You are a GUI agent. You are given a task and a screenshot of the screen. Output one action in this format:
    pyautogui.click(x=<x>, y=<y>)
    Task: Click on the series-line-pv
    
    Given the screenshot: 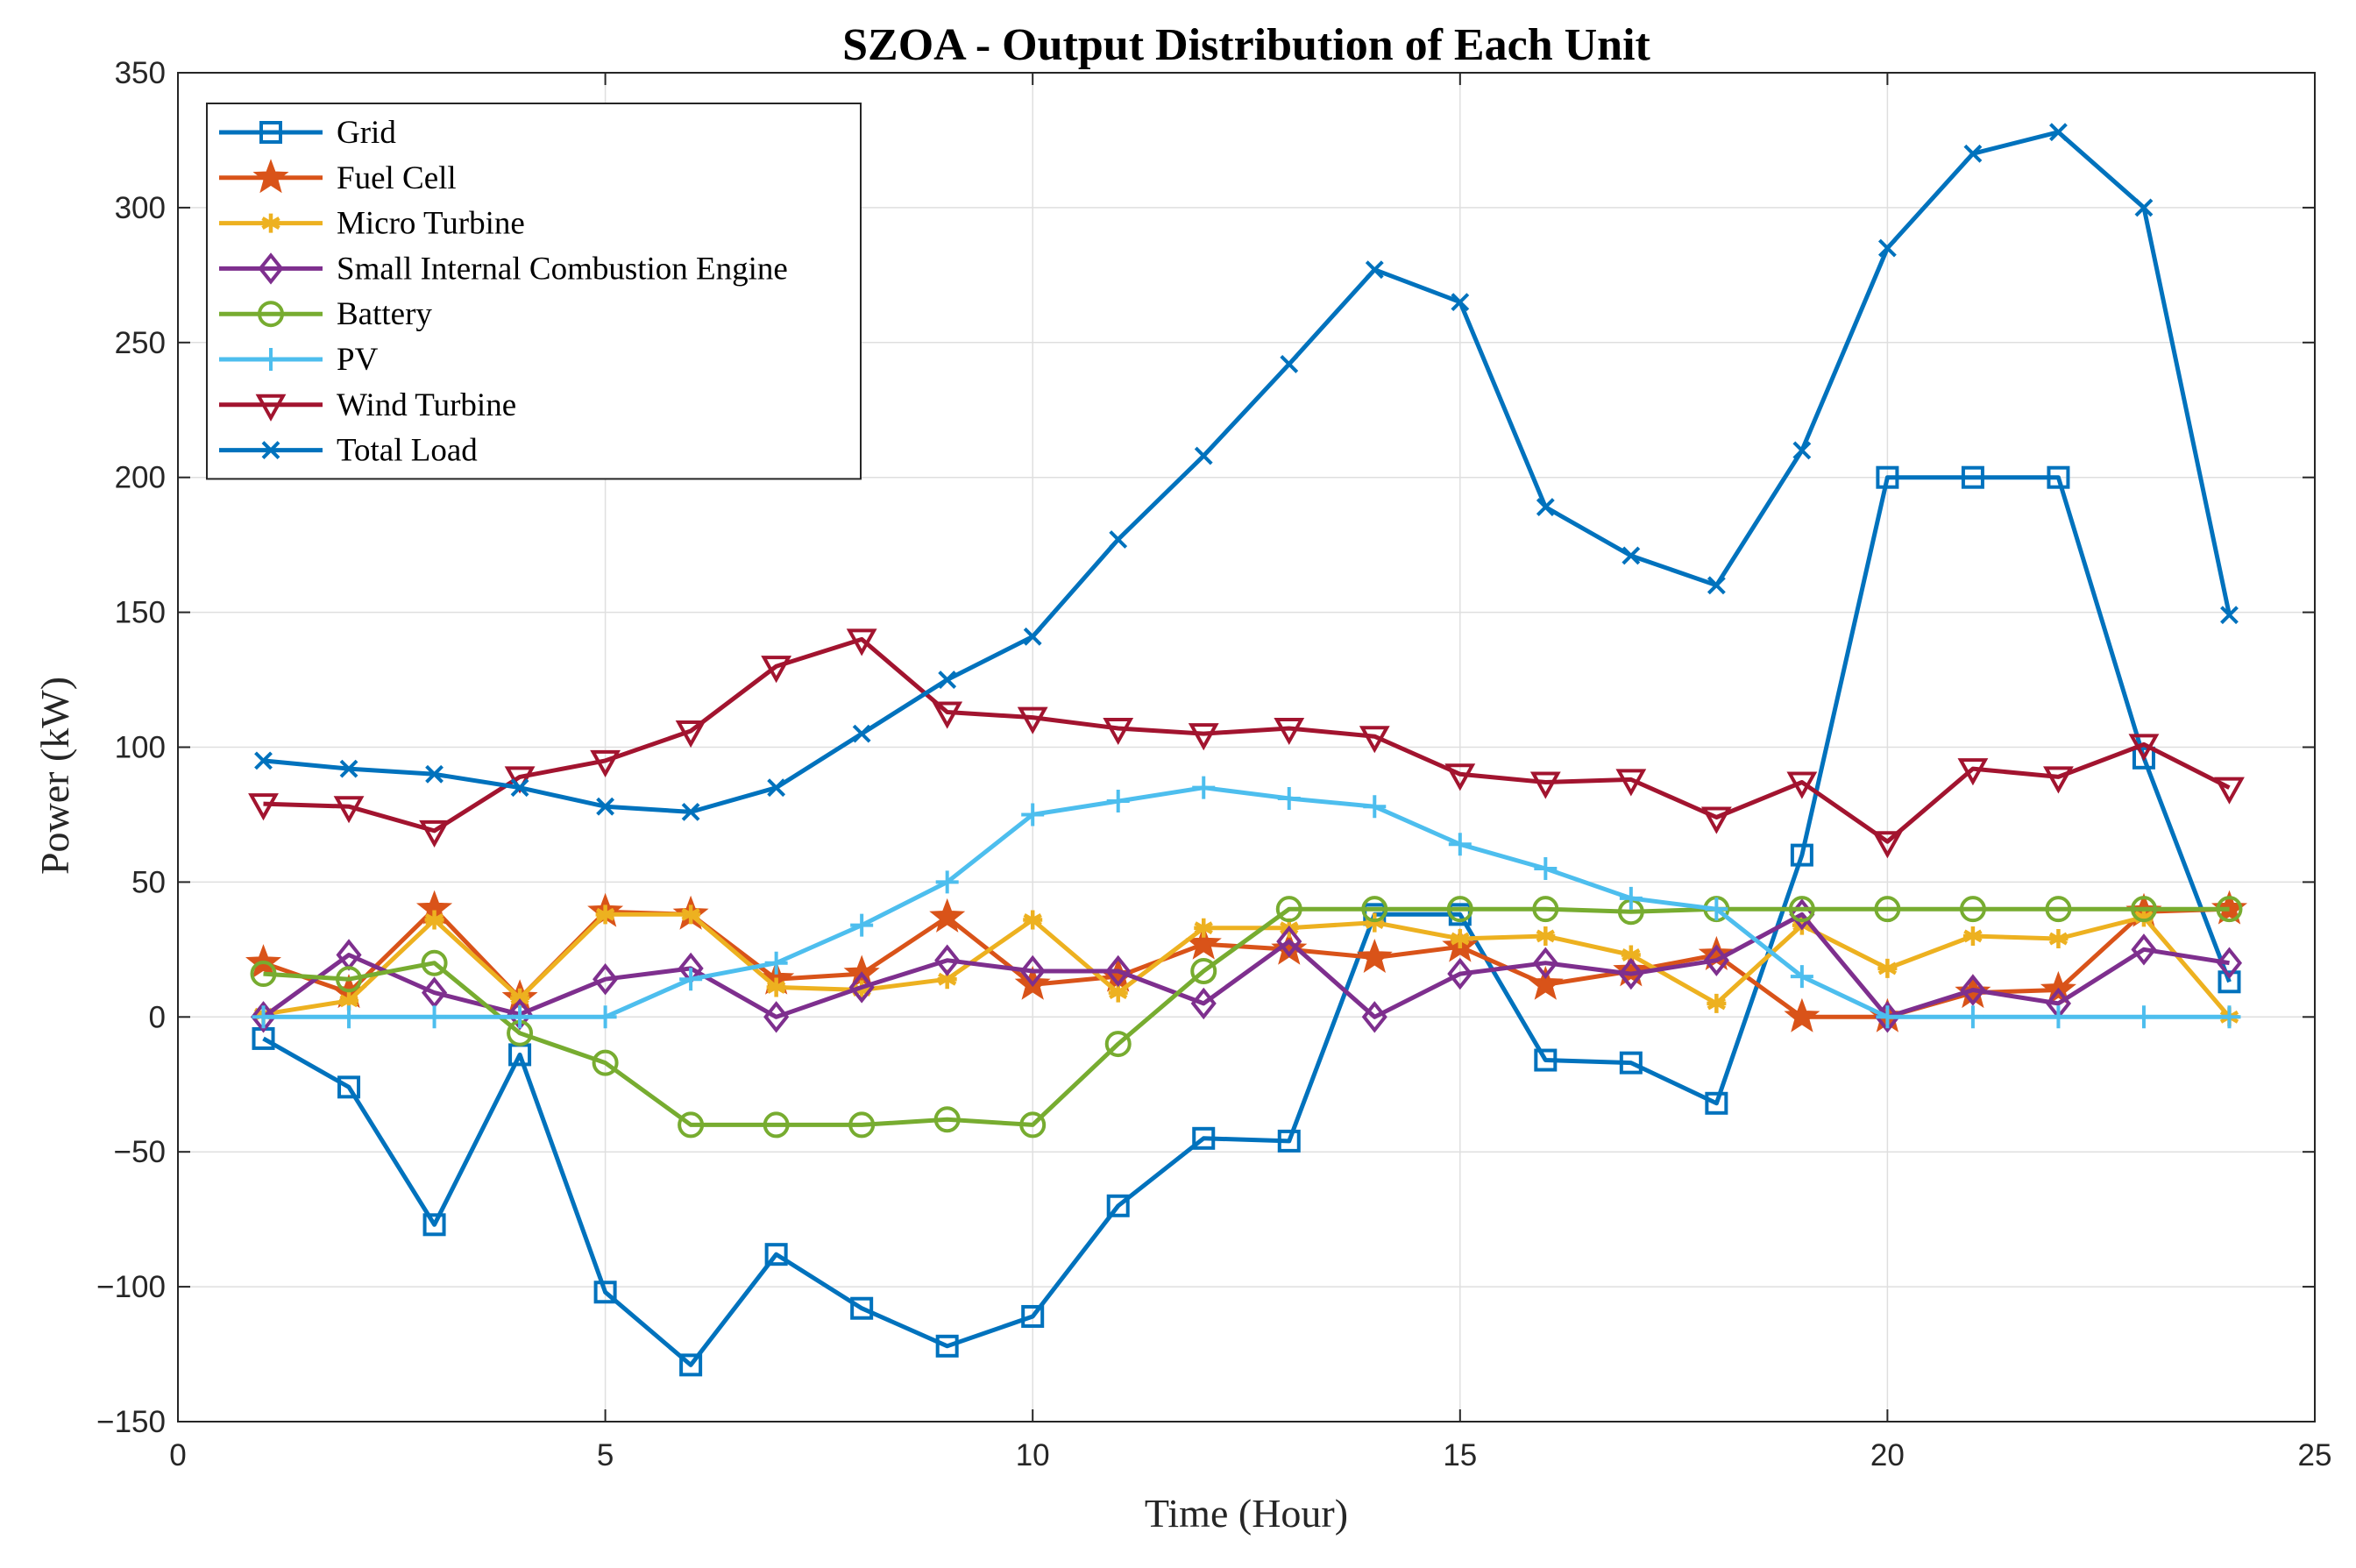 What is the action you would take?
    pyautogui.click(x=1247, y=902)
    